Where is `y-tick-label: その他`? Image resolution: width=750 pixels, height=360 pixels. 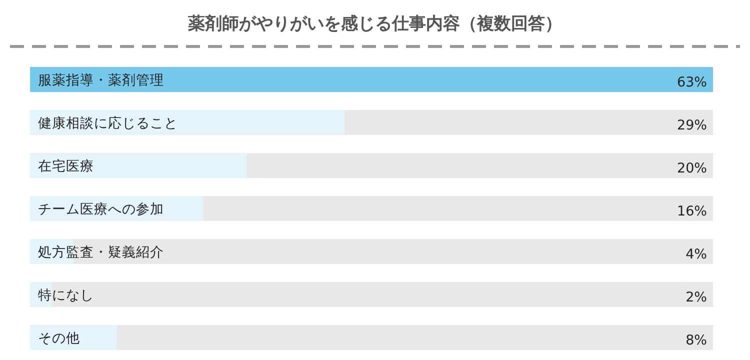
y-tick-label: その他 is located at coordinates (59, 338).